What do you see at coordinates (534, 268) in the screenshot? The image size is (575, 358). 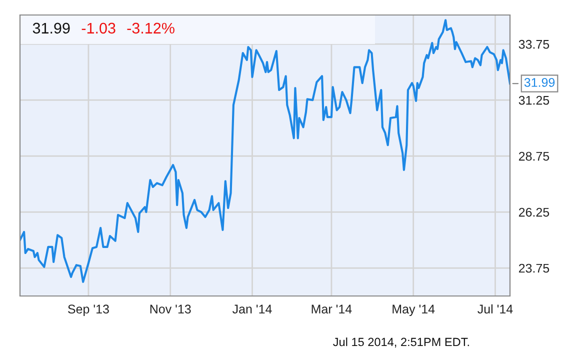 I see `y-tick-label: 23.75` at bounding box center [534, 268].